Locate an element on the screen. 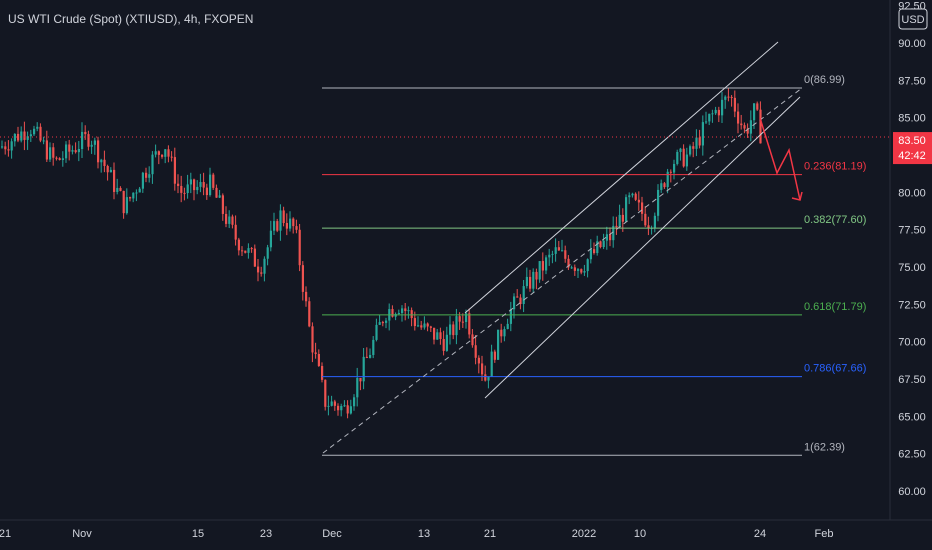  fib-level-label: 0.786(67.66) is located at coordinates (835, 369).